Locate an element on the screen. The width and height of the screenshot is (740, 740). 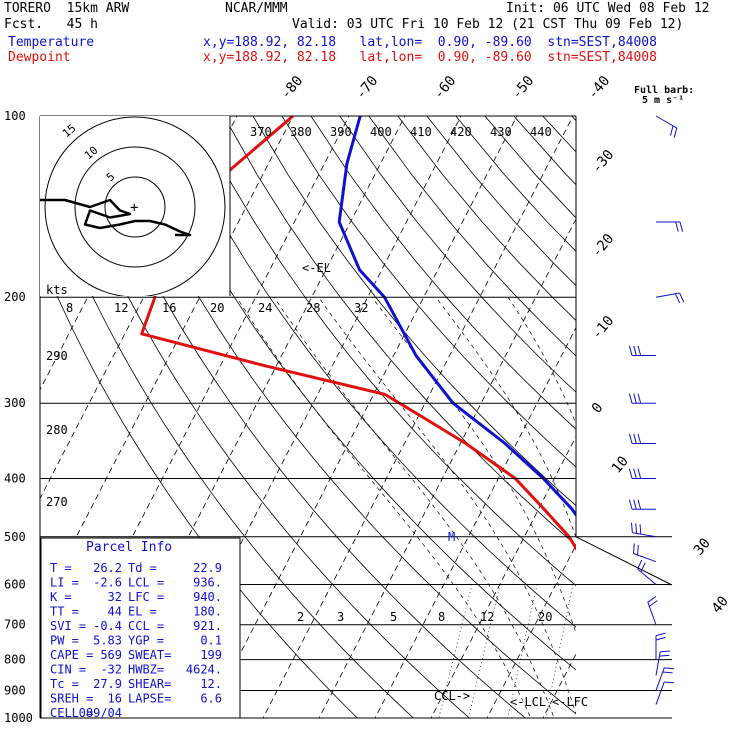
theta-label: 410 is located at coordinates (421, 132).